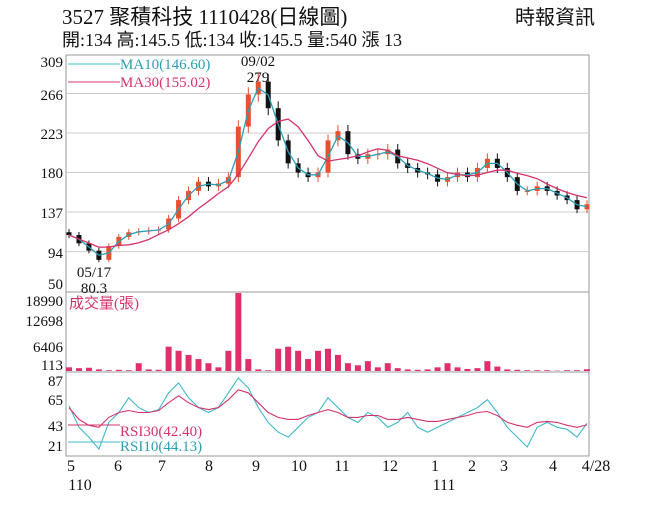 This screenshot has width=656, height=505. What do you see at coordinates (435, 466) in the screenshot?
I see `month-tick: 1` at bounding box center [435, 466].